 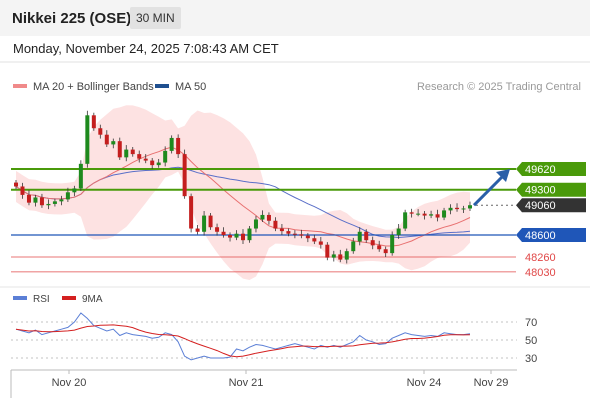 I want to click on ma50-legend-label: MA 50, so click(x=190, y=87).